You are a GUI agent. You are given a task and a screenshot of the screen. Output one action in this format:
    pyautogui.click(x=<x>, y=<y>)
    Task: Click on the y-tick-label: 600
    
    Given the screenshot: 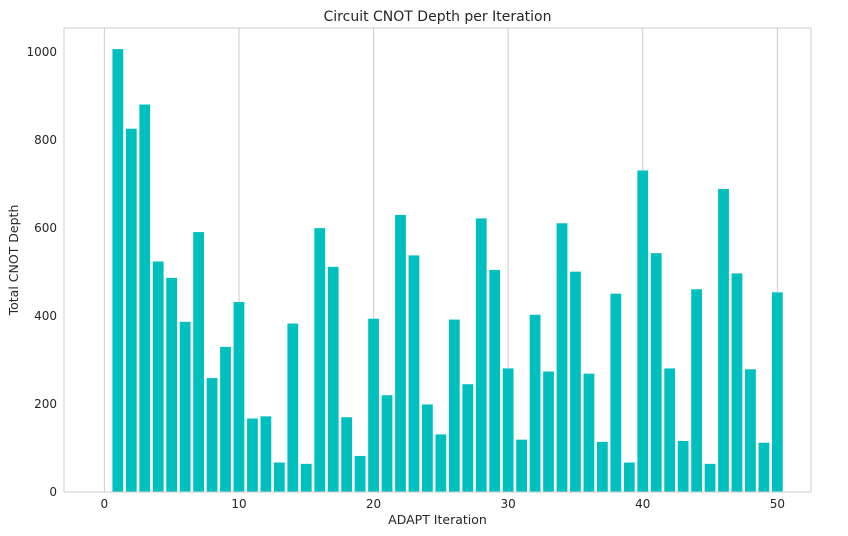 What is the action you would take?
    pyautogui.click(x=45, y=228)
    